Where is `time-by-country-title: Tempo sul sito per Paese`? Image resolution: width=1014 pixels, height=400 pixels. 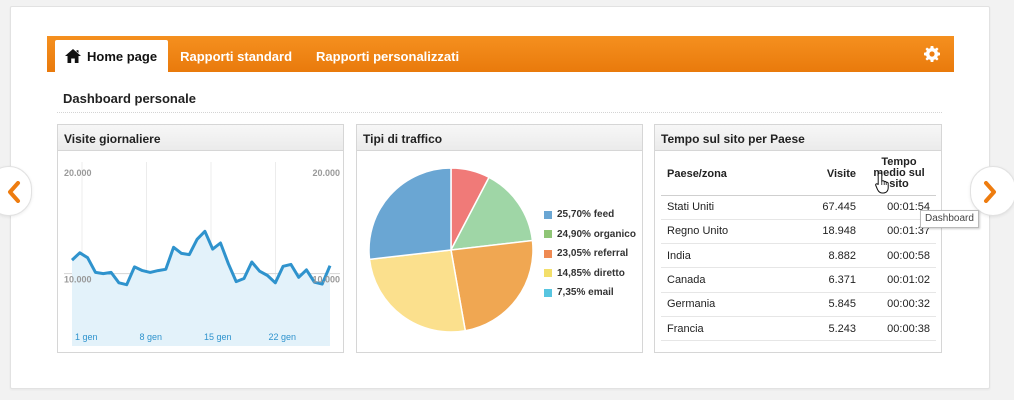
time-by-country-title: Tempo sul sito per Paese is located at coordinates (798, 138).